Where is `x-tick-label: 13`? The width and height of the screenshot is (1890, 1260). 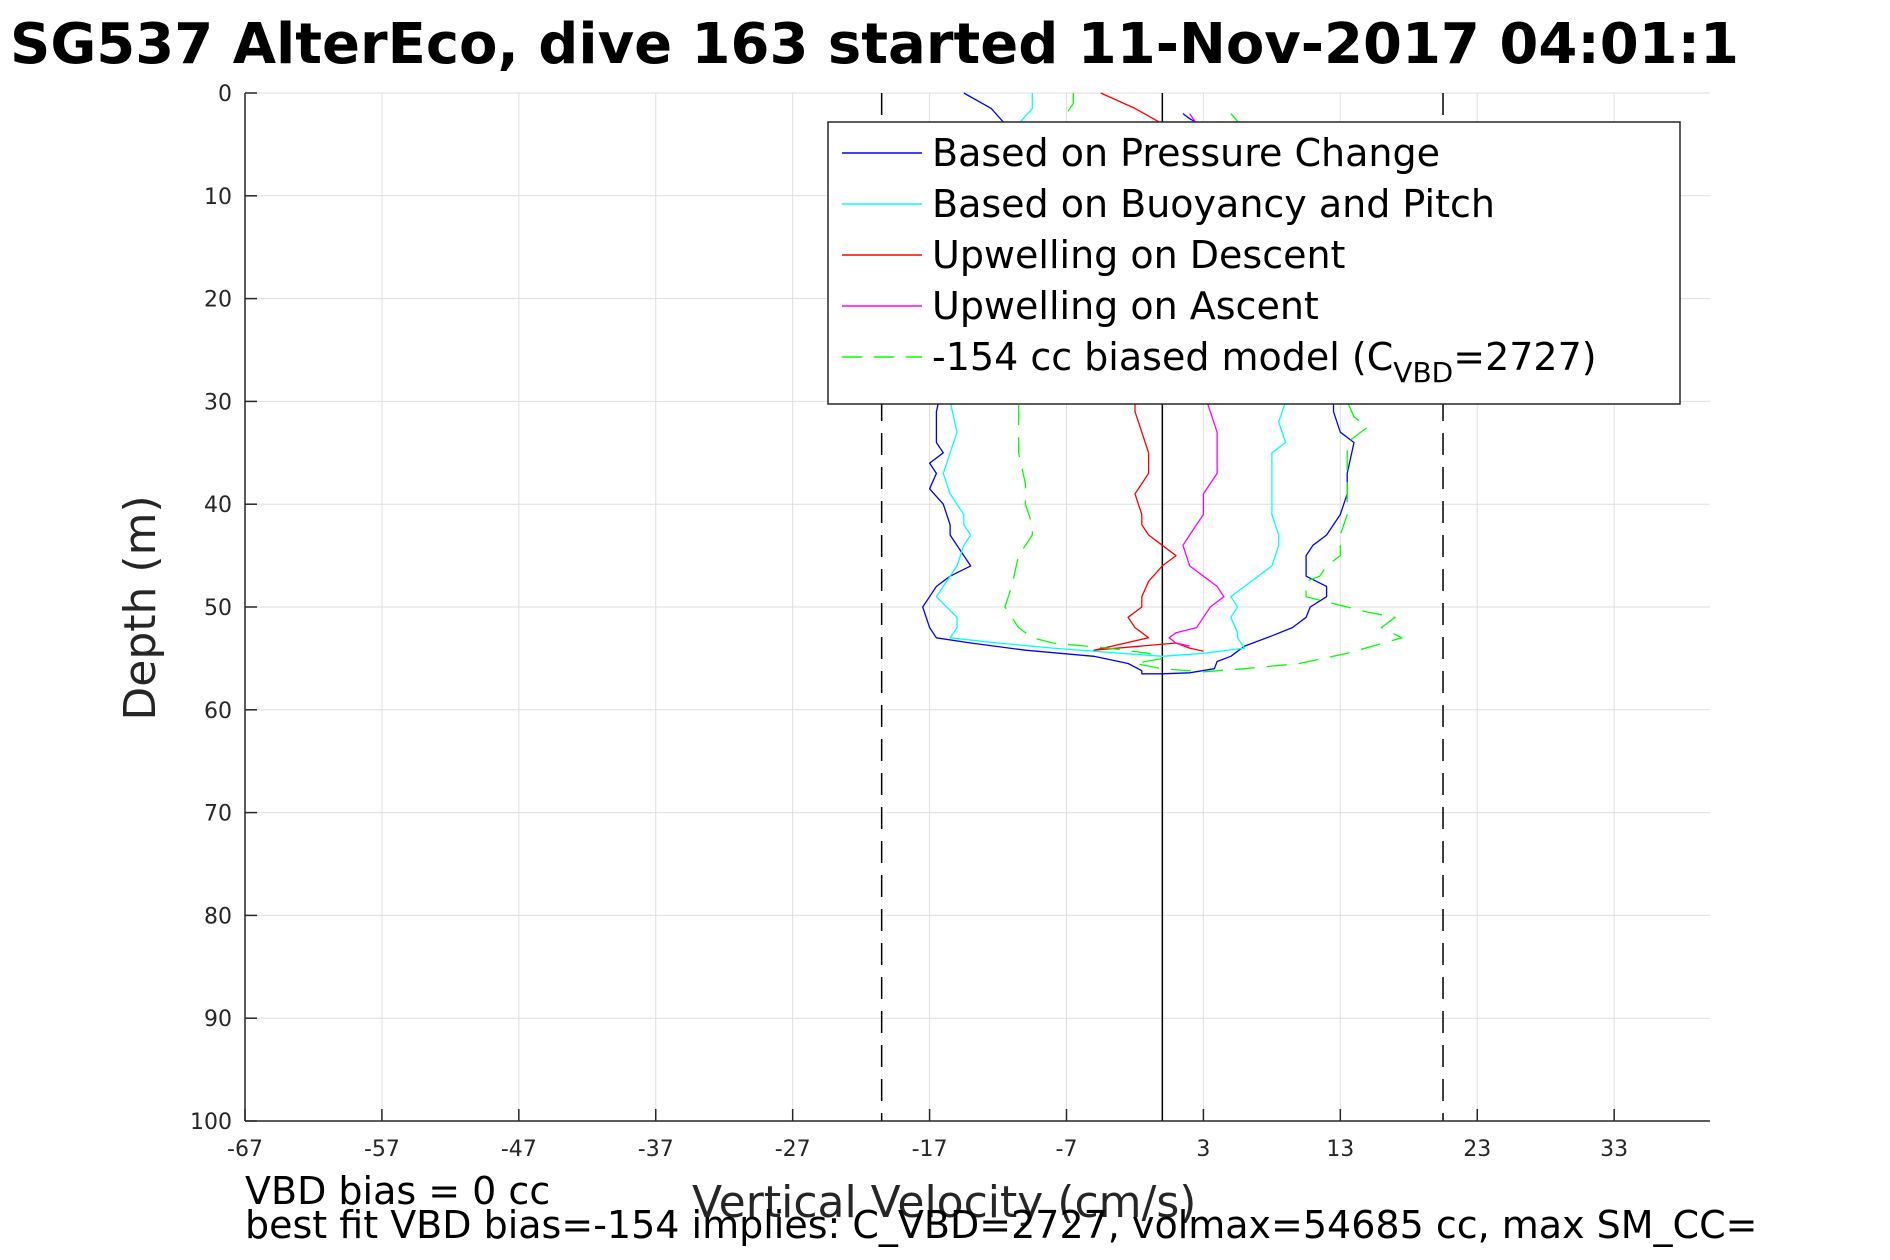 x-tick-label: 13 is located at coordinates (1340, 1149).